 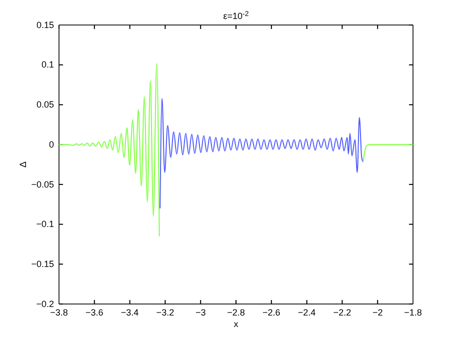 I want to click on x-tick-label: −2.8, so click(x=236, y=312).